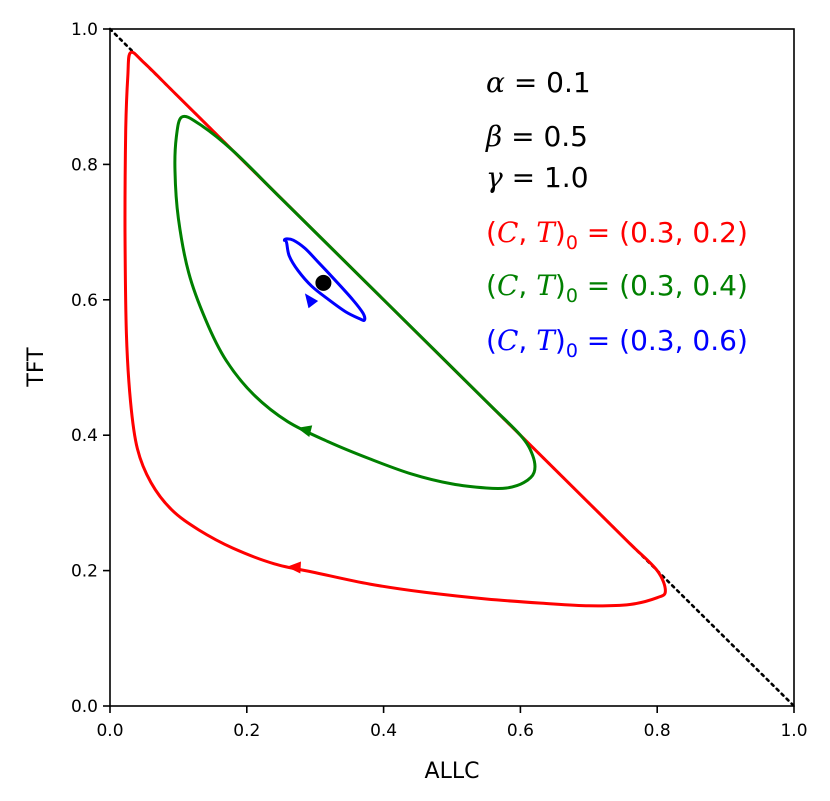 The width and height of the screenshot is (830, 801). Describe the element at coordinates (84, 301) in the screenshot. I see `y-tick-label: 0.6` at that location.